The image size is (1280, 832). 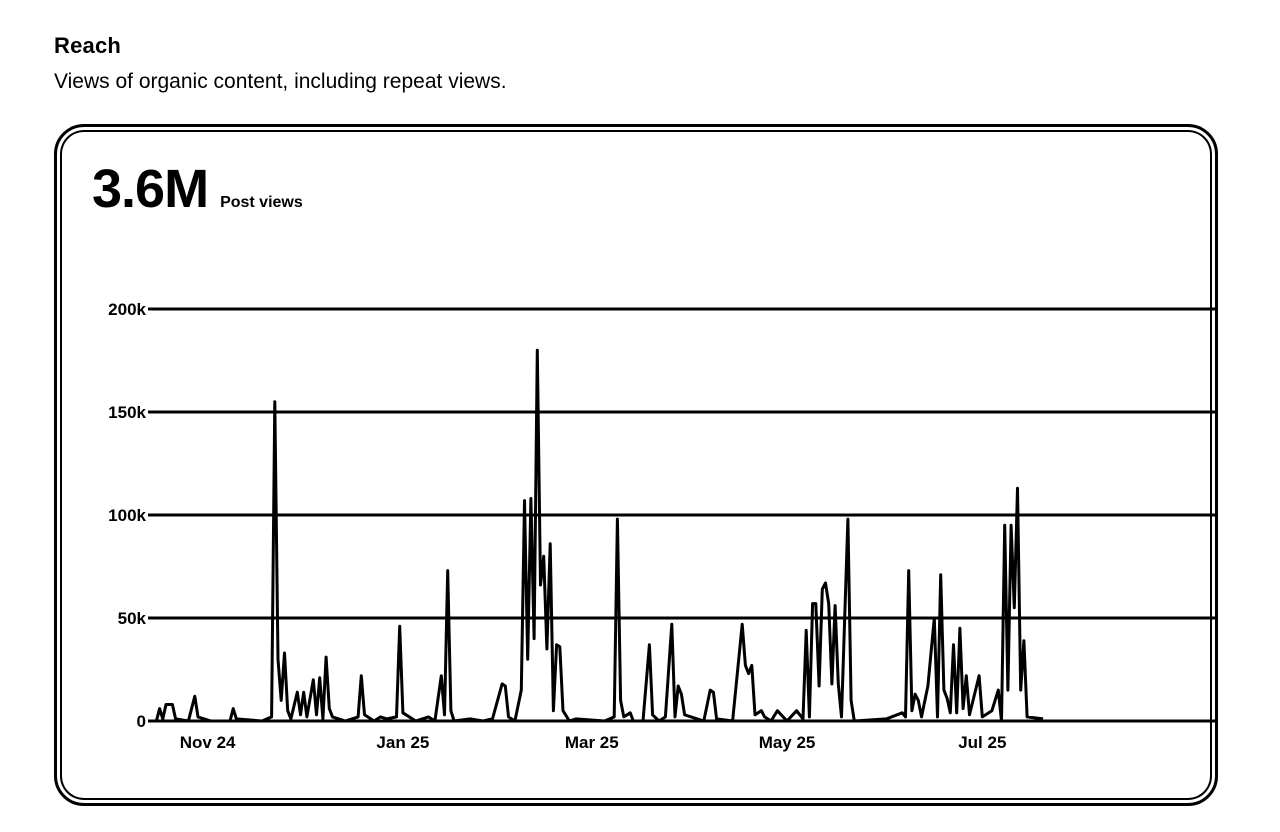 What do you see at coordinates (982, 742) in the screenshot?
I see `x-tick-label: Jul 25` at bounding box center [982, 742].